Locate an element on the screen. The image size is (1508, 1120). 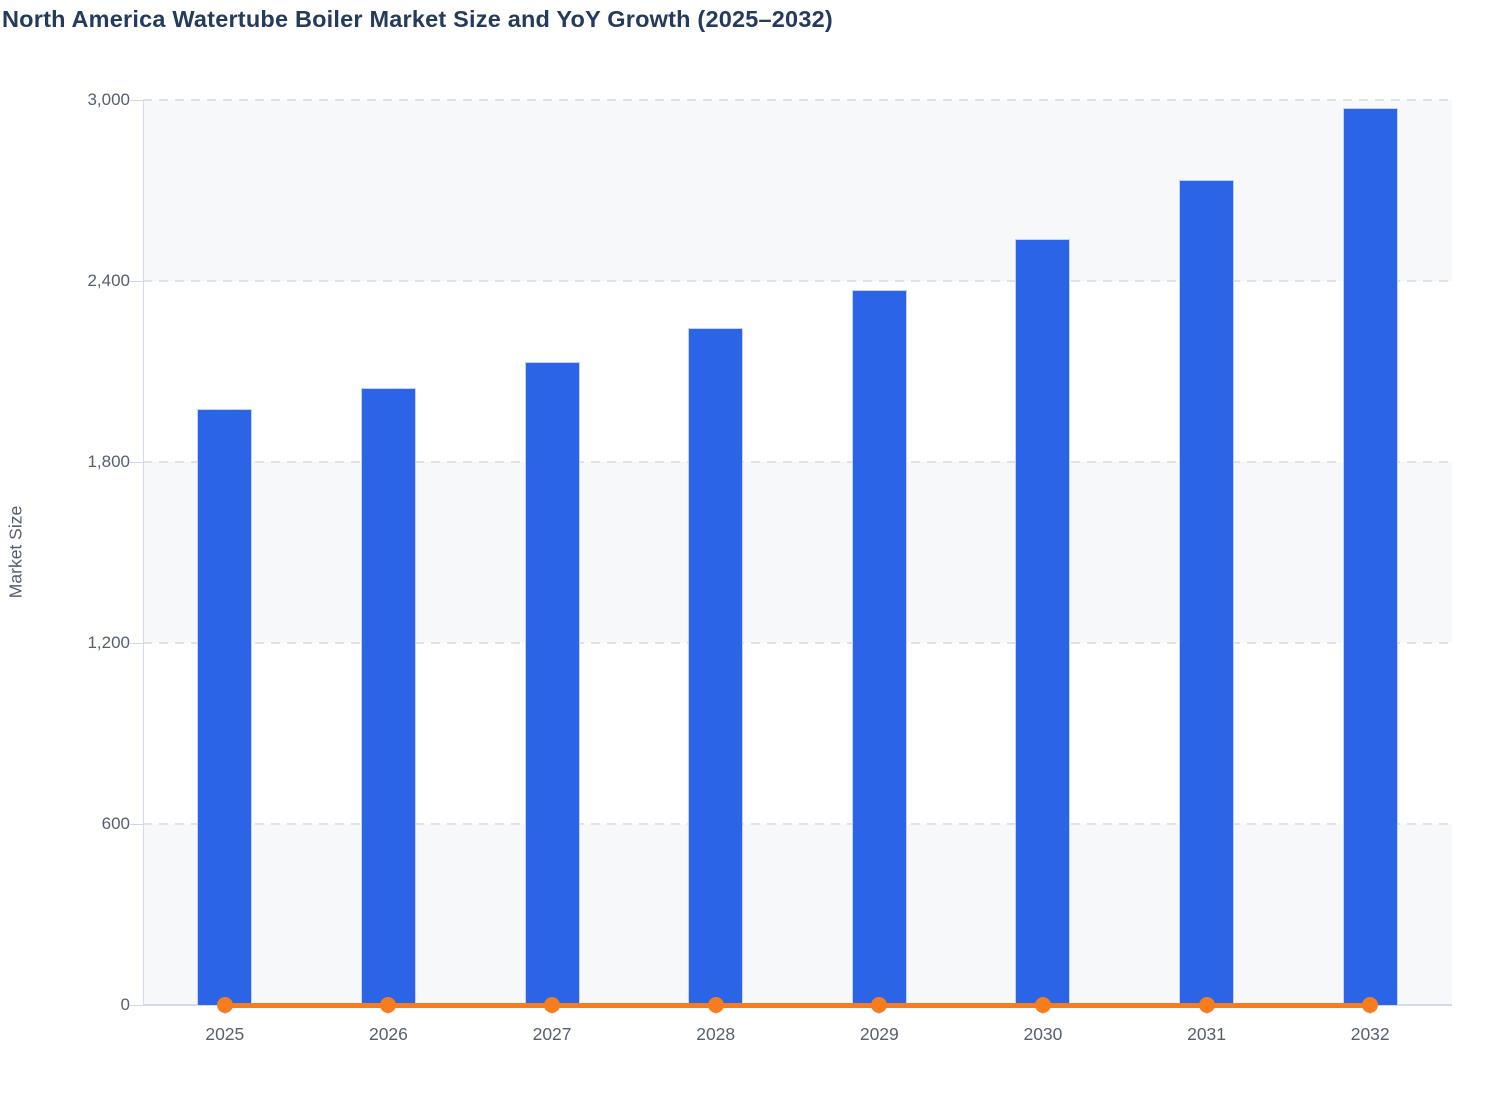
y-tick-label: 600 is located at coordinates (115, 823).